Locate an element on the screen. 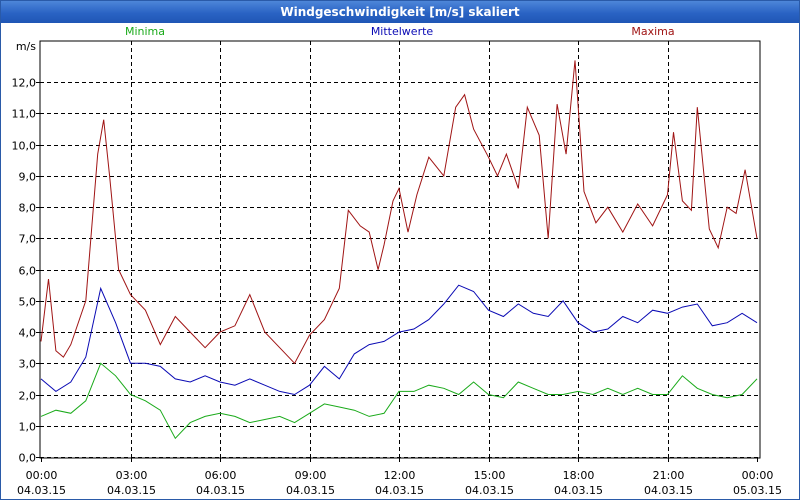 The width and height of the screenshot is (800, 500). x-tick-time: 18:00 is located at coordinates (579, 475).